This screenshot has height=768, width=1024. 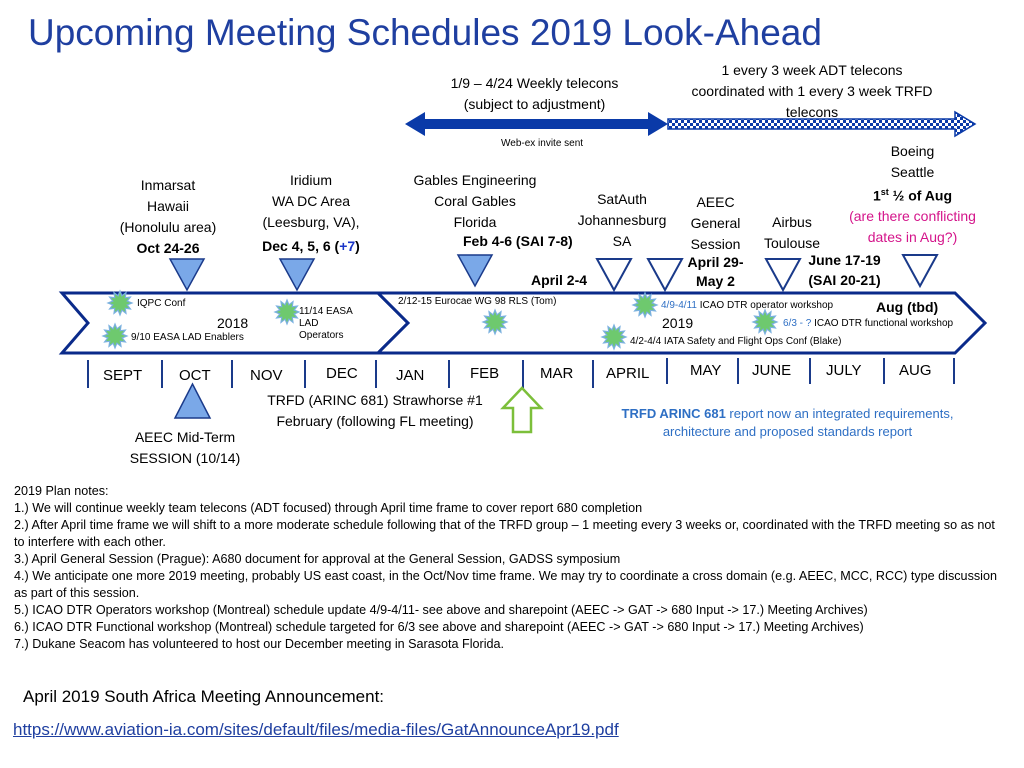 What do you see at coordinates (410, 375) in the screenshot?
I see `month-jan: JAN` at bounding box center [410, 375].